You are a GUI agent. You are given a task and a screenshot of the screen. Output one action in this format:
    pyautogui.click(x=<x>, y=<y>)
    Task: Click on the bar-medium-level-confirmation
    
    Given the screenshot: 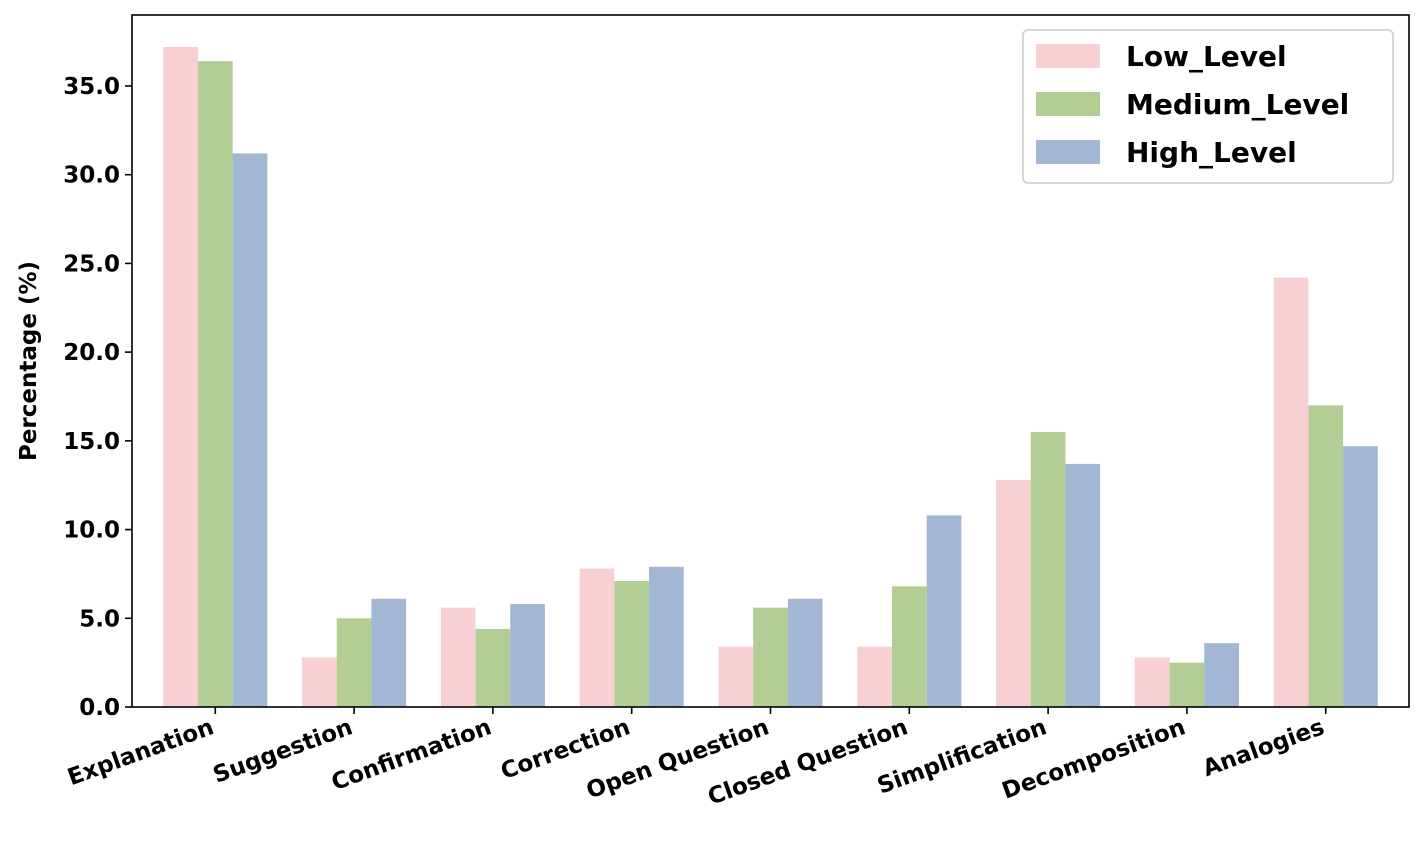 What is the action you would take?
    pyautogui.click(x=493, y=667)
    